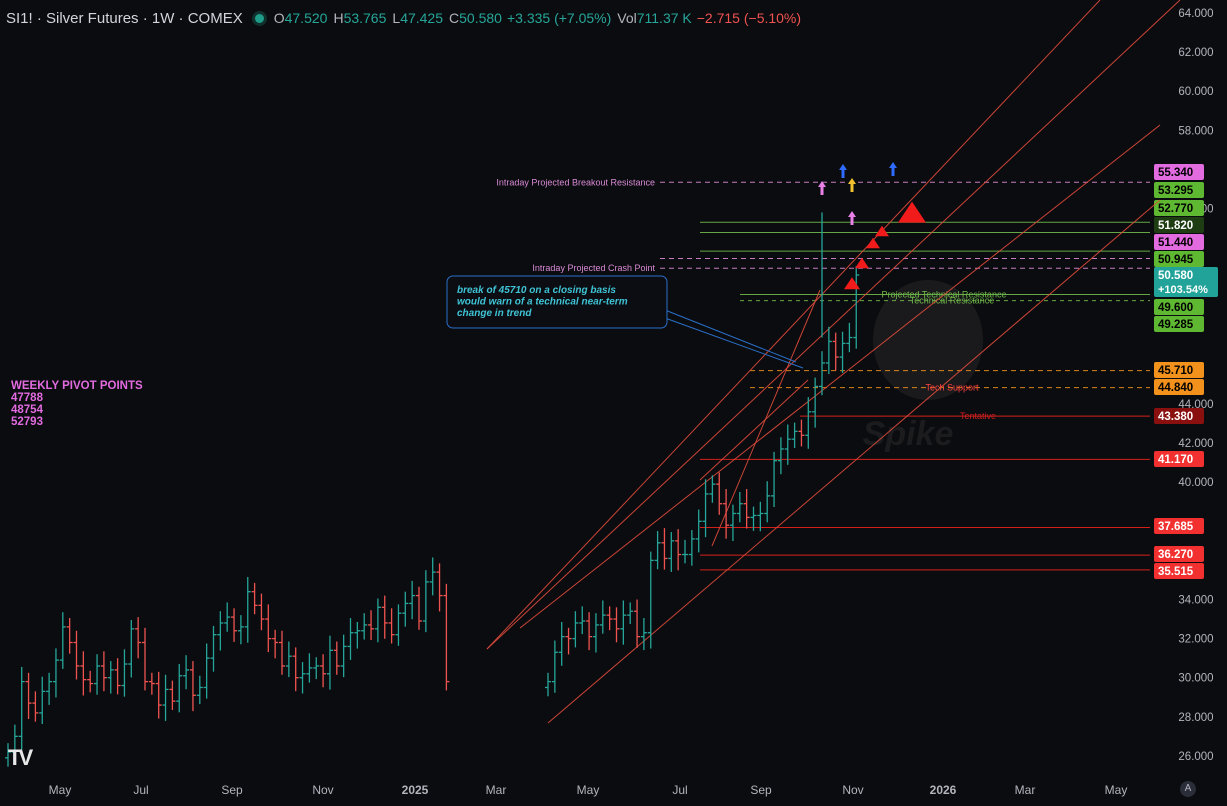 Image resolution: width=1227 pixels, height=806 pixels. I want to click on watermark-text: Spike, so click(908, 434).